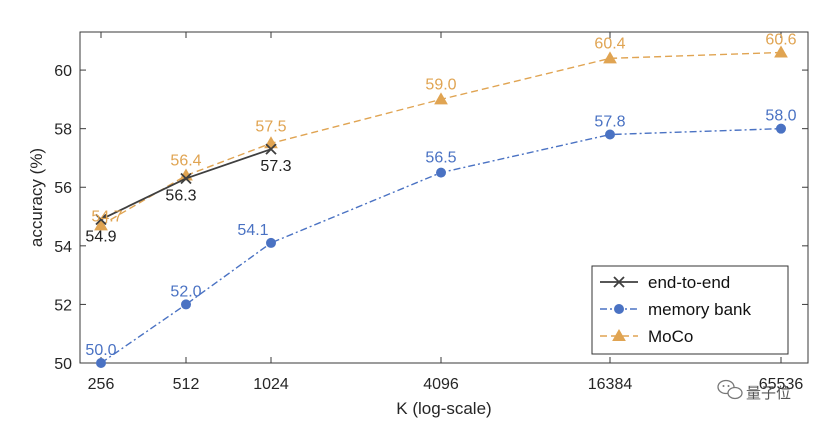 The height and width of the screenshot is (426, 834). I want to click on data-label-memory-bank: 52.0, so click(185, 291).